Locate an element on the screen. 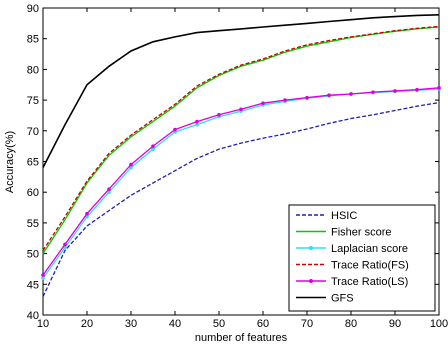 This screenshot has height=344, width=448. y-tick-label: 50 is located at coordinates (33, 255).